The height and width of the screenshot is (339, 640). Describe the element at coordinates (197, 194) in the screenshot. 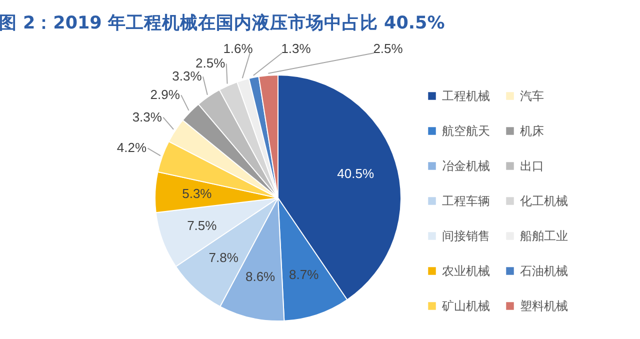

I see `data-label: 5.3%` at that location.